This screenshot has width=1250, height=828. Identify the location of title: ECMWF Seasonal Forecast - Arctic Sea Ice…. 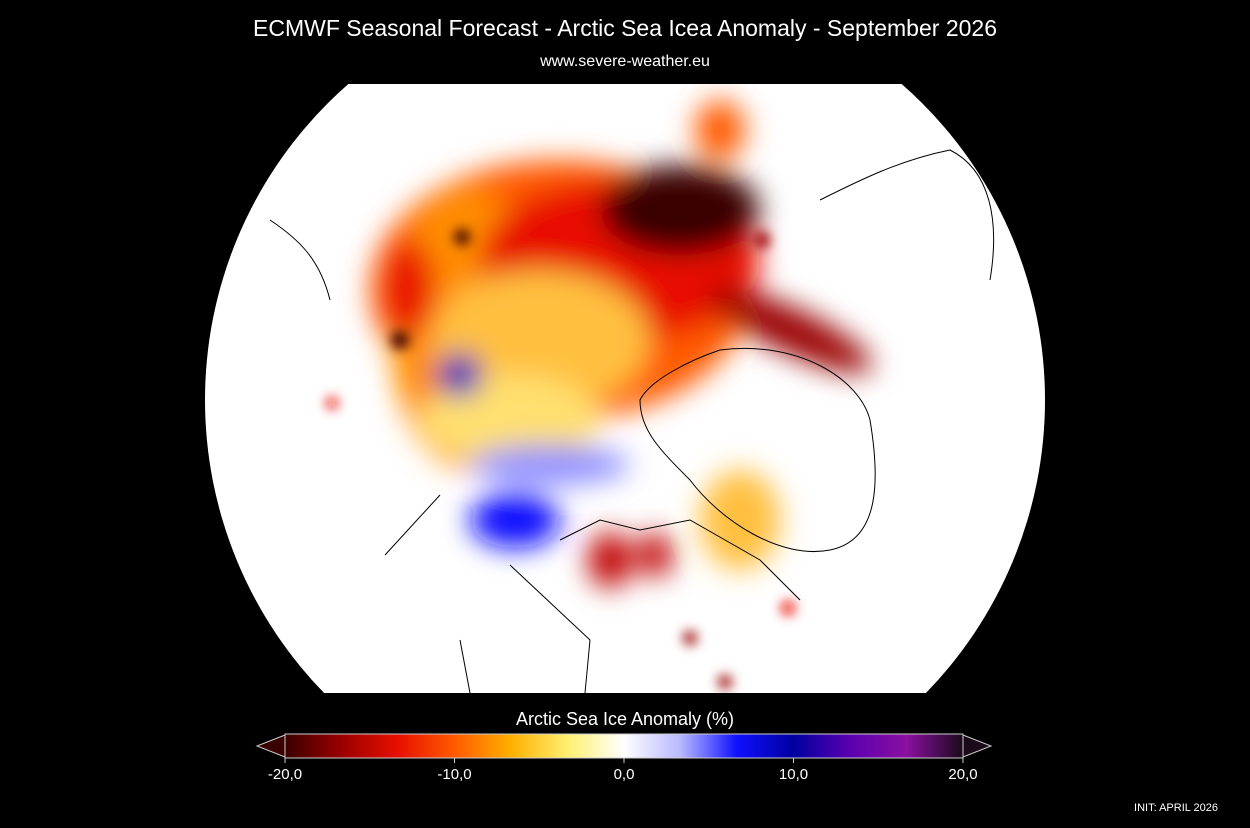
(625, 28).